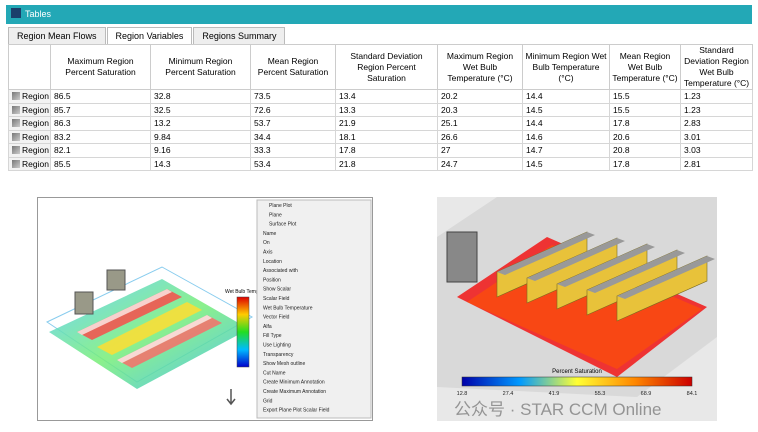 The width and height of the screenshot is (758, 432). I want to click on table-row: Region 85.7 32.5 72.6 13.3 20.3 14.5 15.5 1.23, so click(380, 109).